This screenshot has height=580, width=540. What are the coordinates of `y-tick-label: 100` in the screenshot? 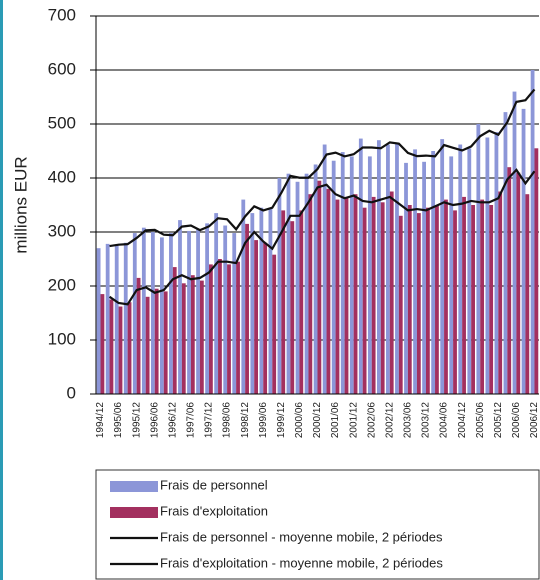 It's located at (62, 338).